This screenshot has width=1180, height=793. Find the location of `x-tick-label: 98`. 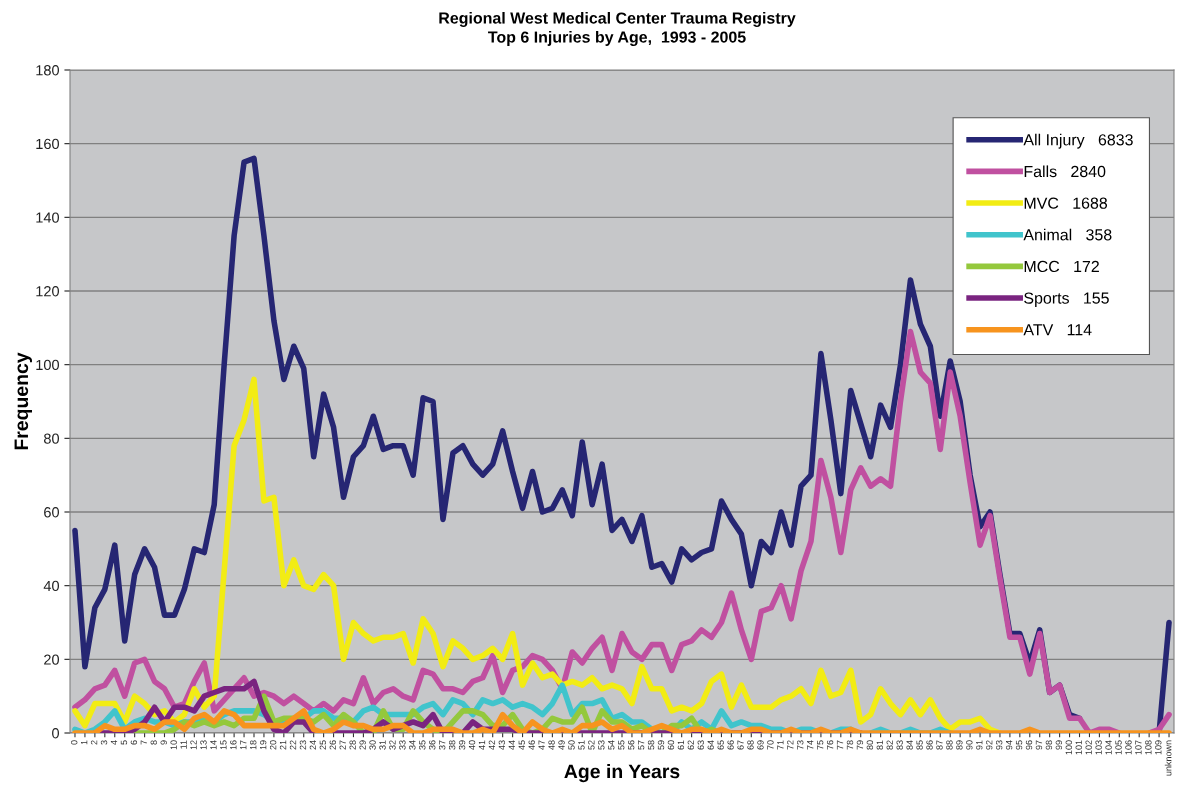

x-tick-label: 98 is located at coordinates (1049, 745).